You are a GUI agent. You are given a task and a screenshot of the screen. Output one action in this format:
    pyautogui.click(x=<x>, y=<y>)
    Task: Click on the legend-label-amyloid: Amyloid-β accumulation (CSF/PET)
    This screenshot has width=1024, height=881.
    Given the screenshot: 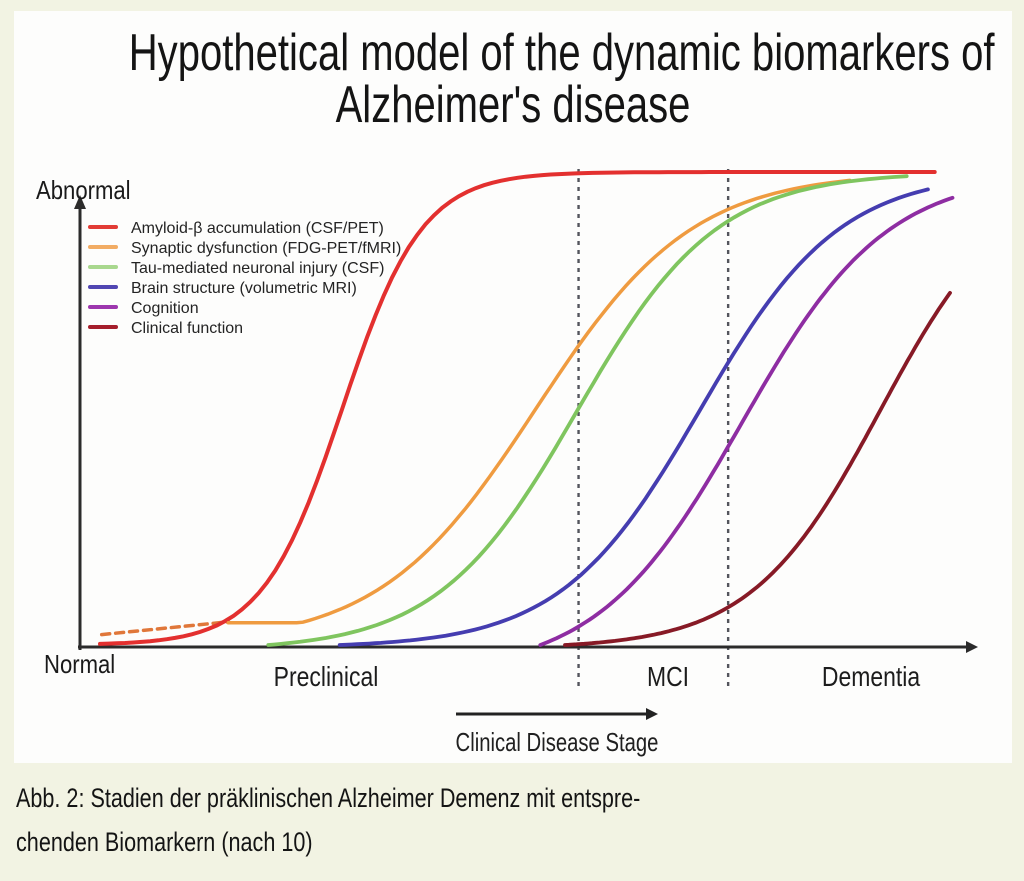 What is the action you would take?
    pyautogui.click(x=257, y=228)
    